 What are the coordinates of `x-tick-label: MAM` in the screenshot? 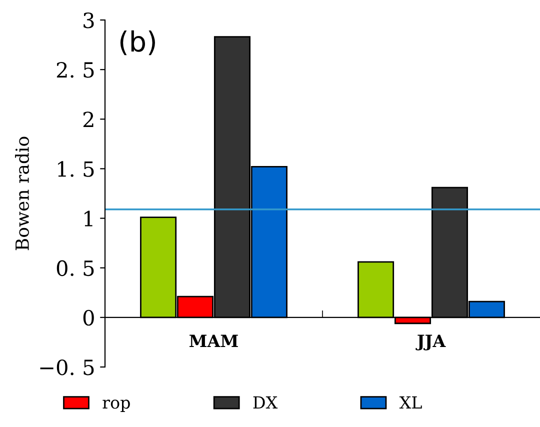 It's located at (214, 340).